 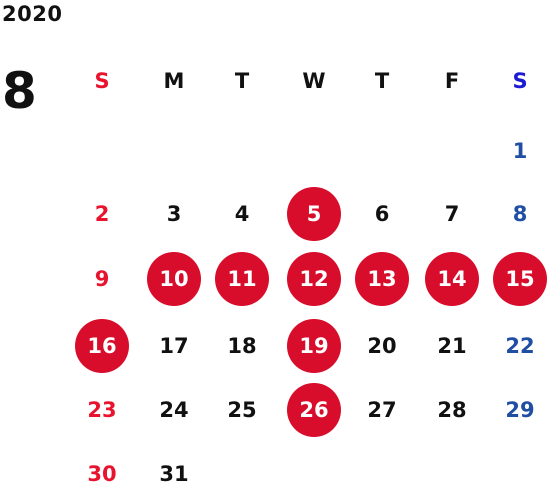 What do you see at coordinates (102, 410) in the screenshot?
I see `calendar-day: 23` at bounding box center [102, 410].